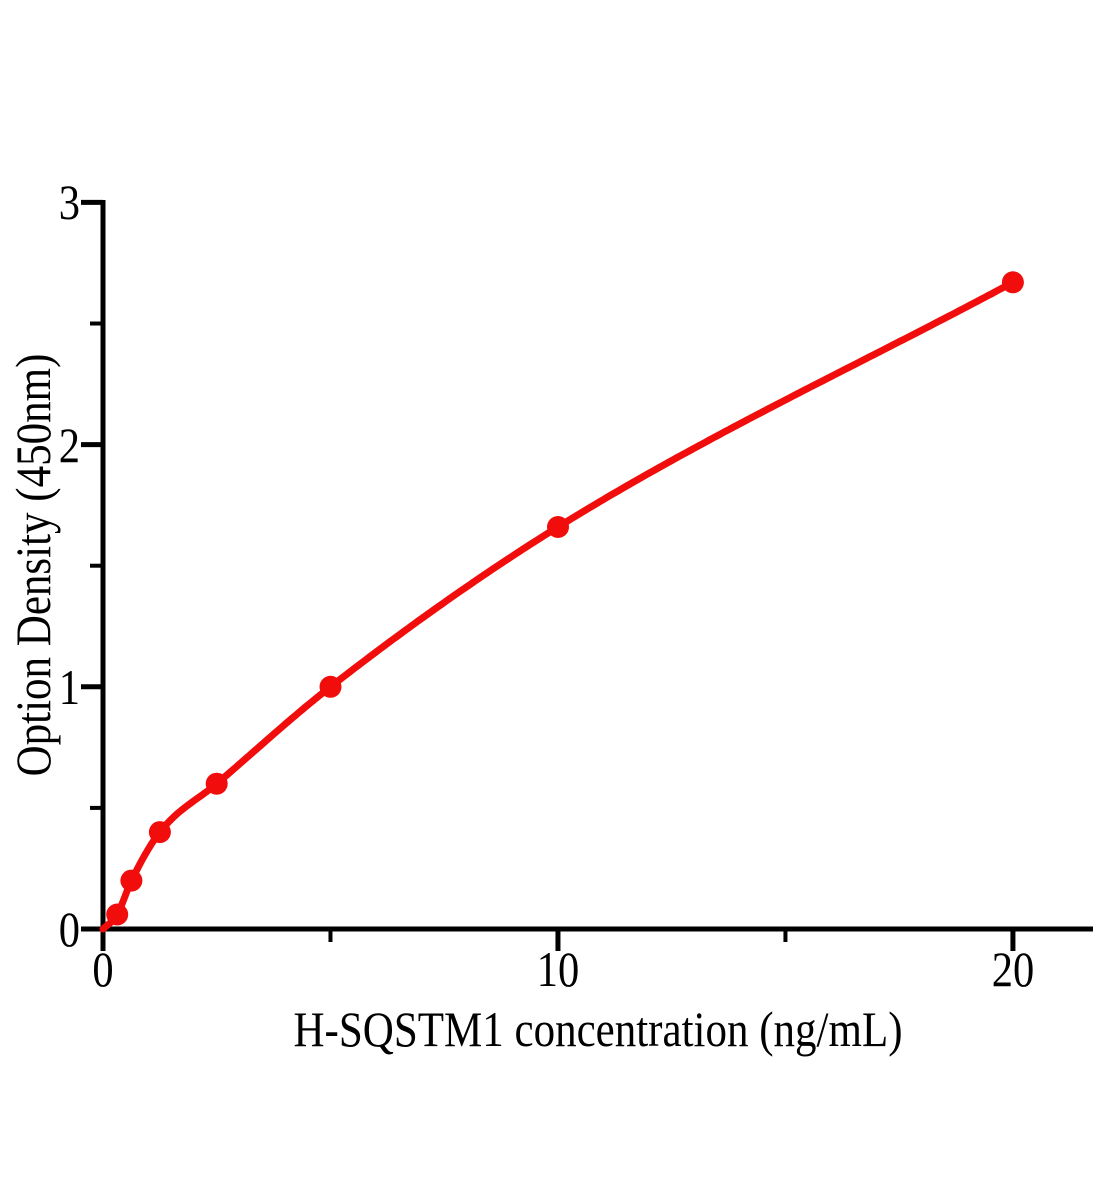 This screenshot has height=1200, width=1104. Describe the element at coordinates (1013, 969) in the screenshot. I see `x-tick-label-20: 20` at that location.